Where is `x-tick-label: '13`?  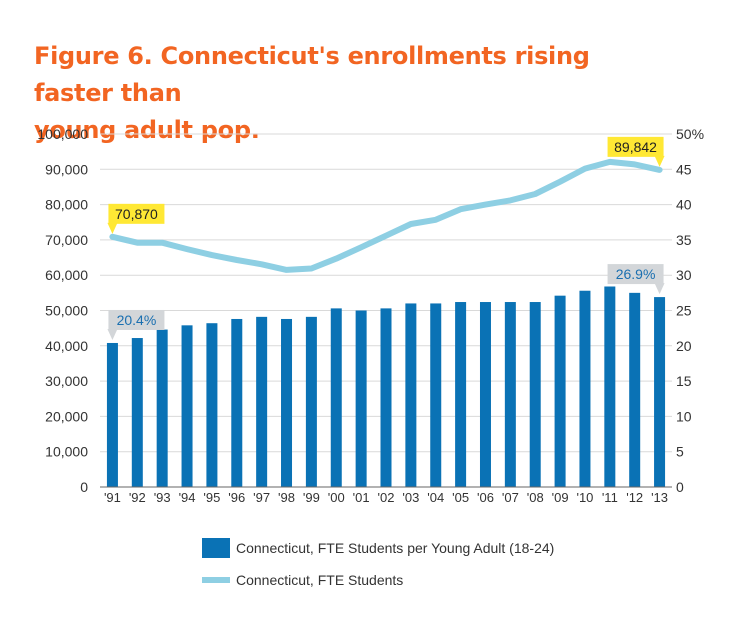
x-tick-label: '13 is located at coordinates (659, 497).